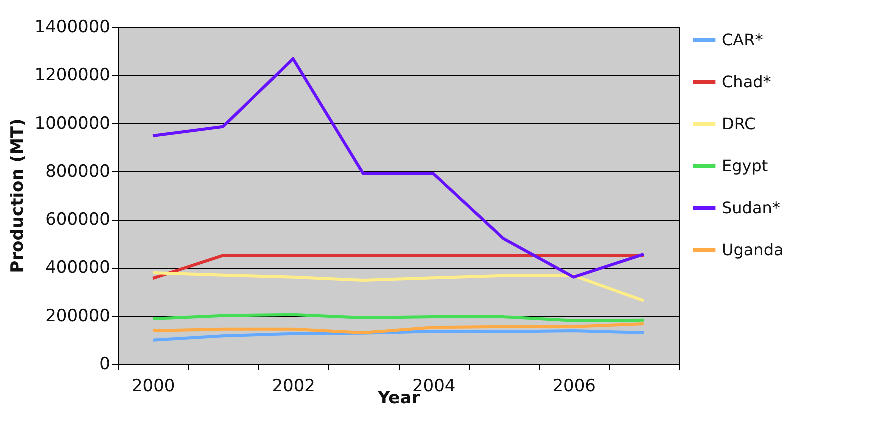  Describe the element at coordinates (753, 250) in the screenshot. I see `legend-label: Uganda` at that location.